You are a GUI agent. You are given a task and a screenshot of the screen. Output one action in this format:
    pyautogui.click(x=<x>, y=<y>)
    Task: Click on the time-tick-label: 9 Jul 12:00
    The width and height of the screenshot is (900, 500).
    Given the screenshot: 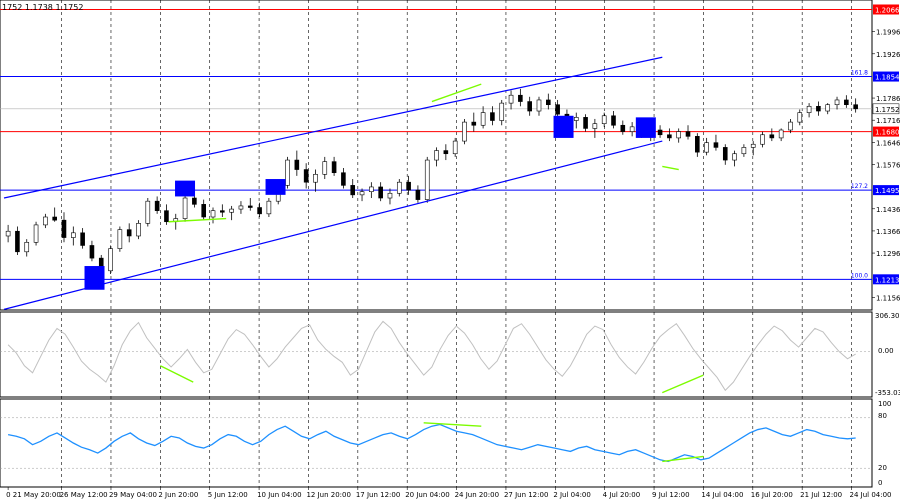 What is the action you would take?
    pyautogui.click(x=671, y=495)
    